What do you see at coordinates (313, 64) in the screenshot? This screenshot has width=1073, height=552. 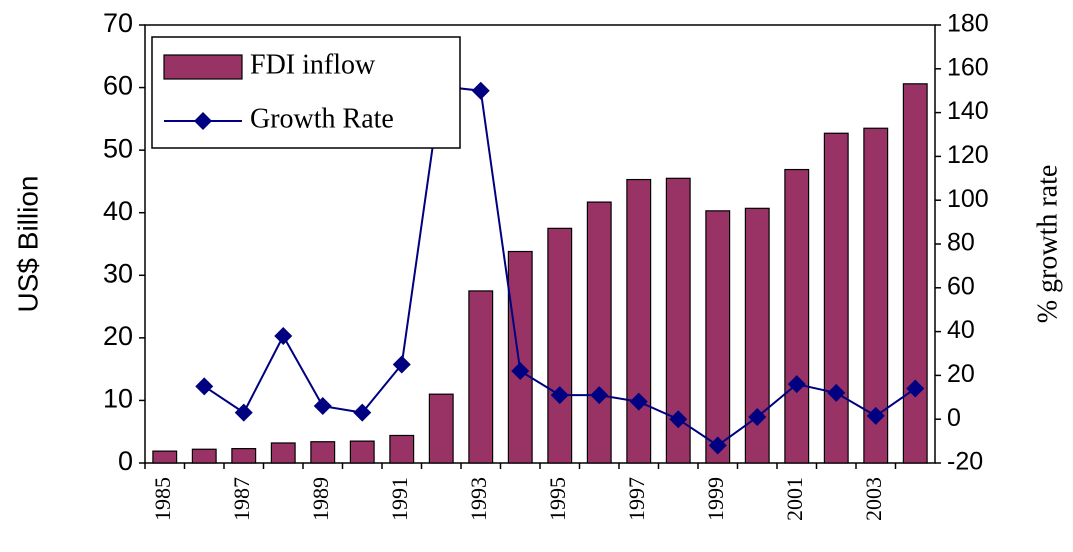 I see `legend-label: FDI inflow` at bounding box center [313, 64].